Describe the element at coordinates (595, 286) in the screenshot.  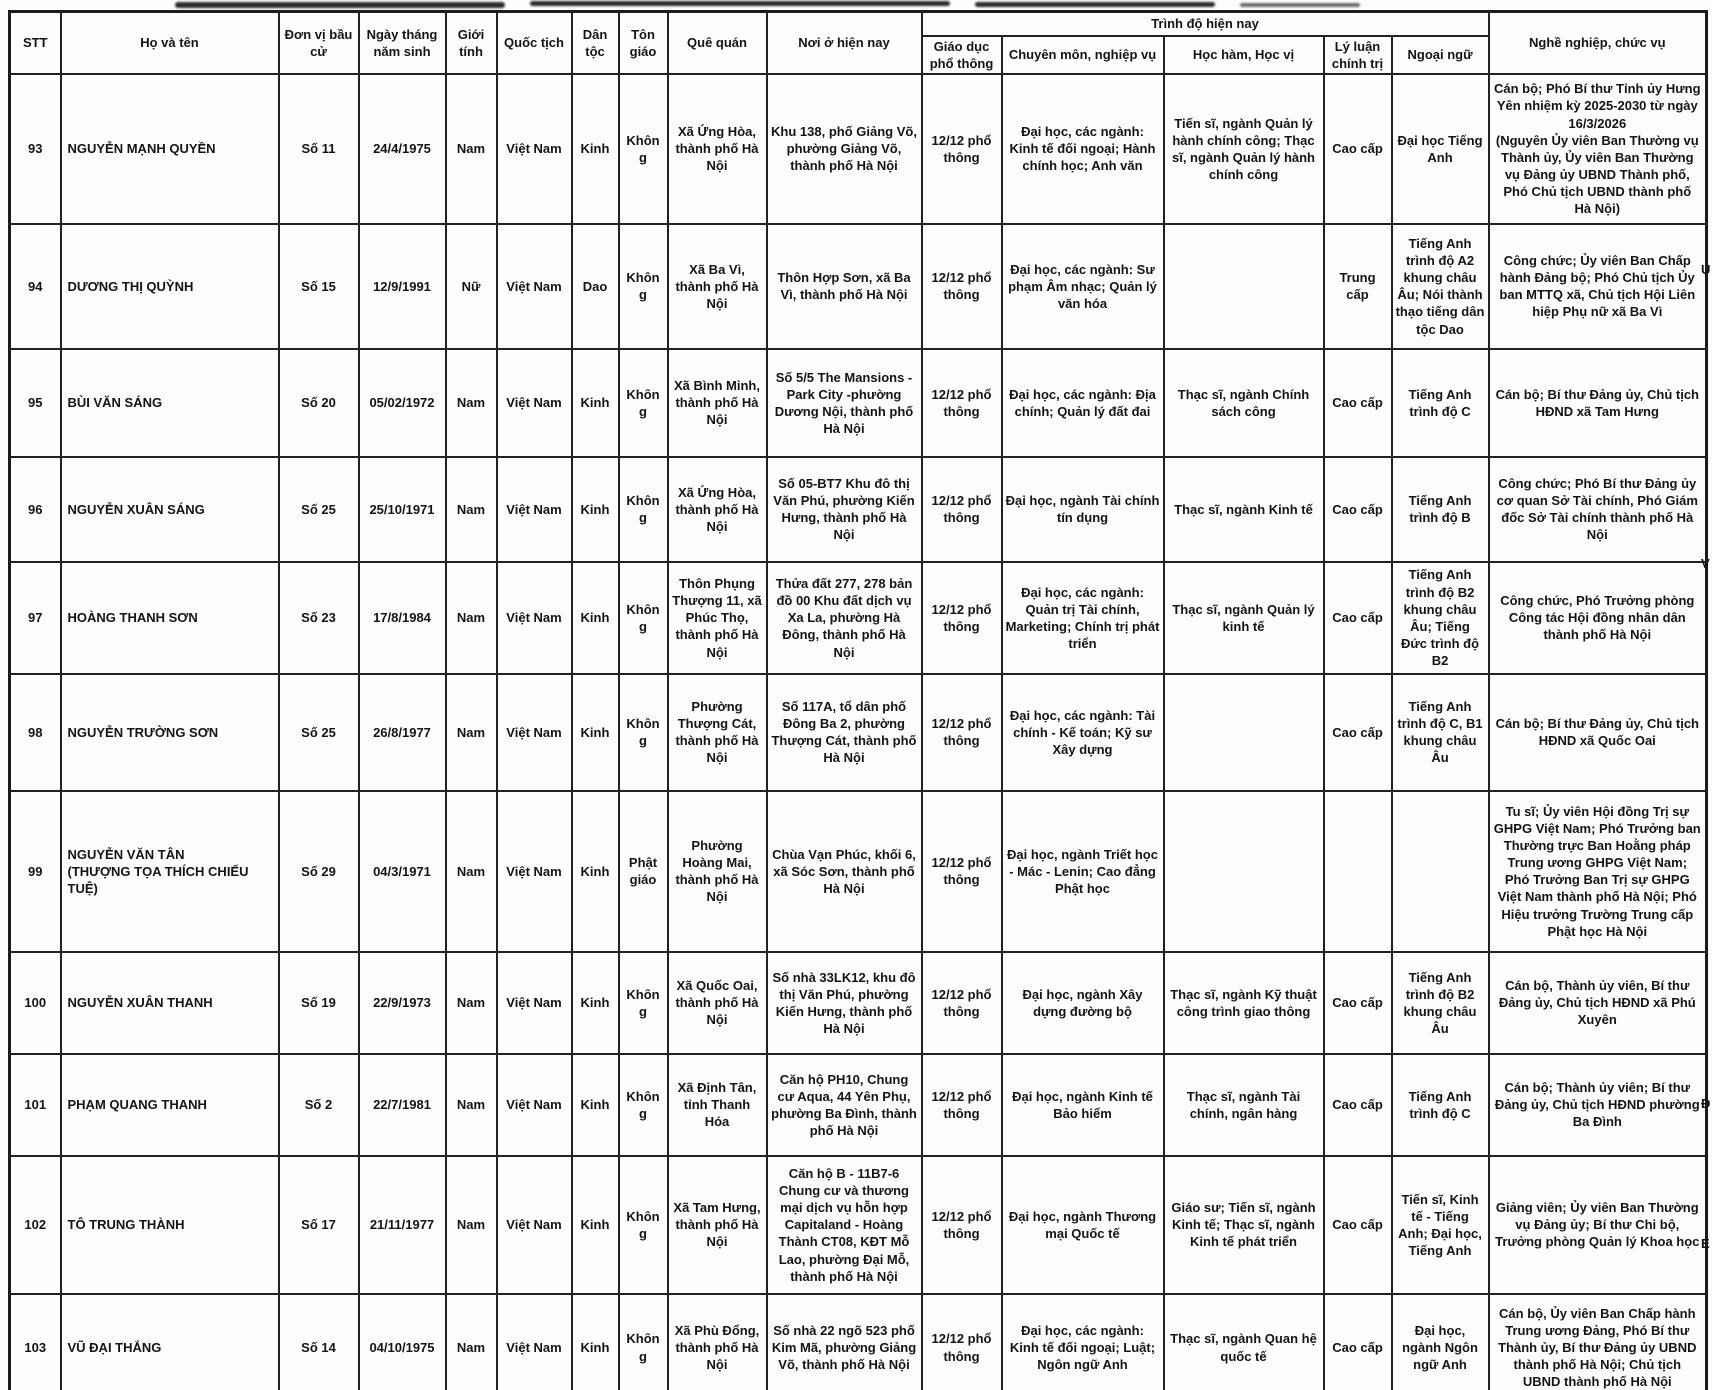
I see `ethnicity-cell: Dao` at that location.